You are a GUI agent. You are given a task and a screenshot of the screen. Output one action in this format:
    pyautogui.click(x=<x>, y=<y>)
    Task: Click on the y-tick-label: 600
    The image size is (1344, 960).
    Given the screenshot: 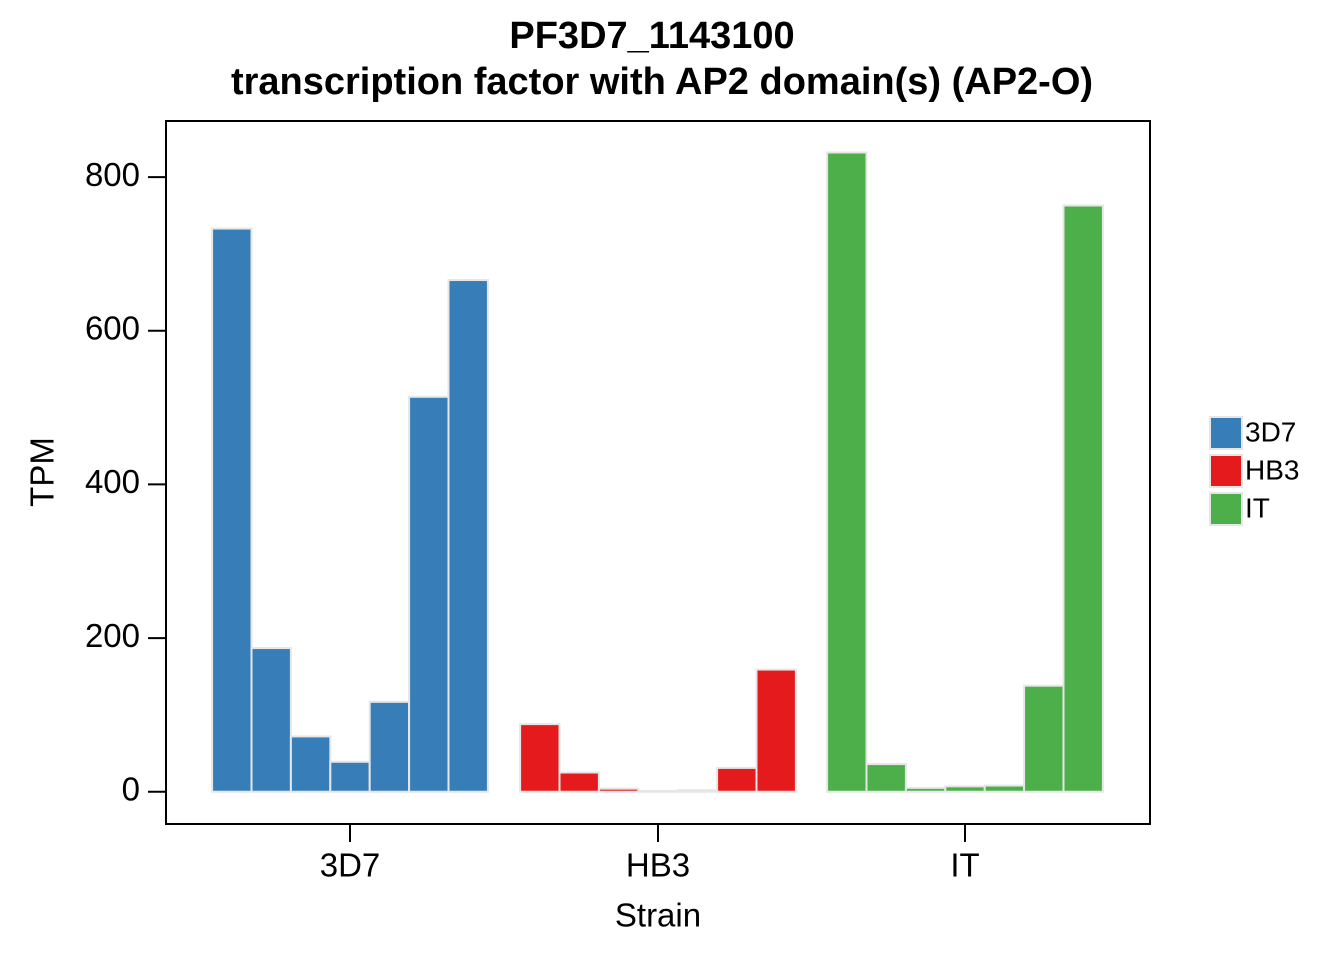 What is the action you would take?
    pyautogui.click(x=112, y=327)
    